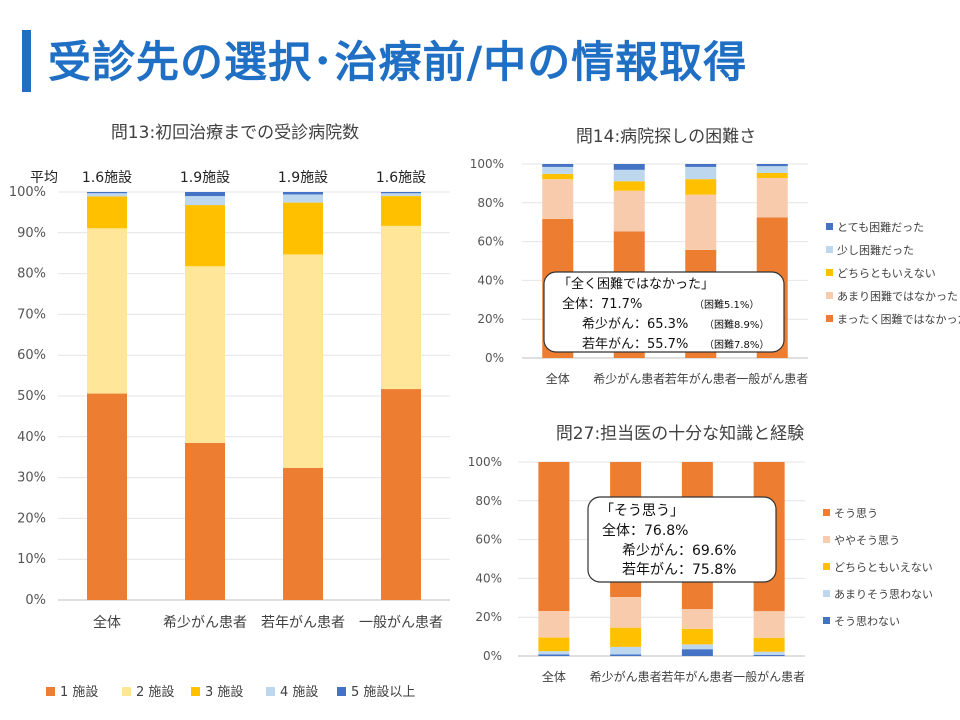 This screenshot has width=960, height=720. What do you see at coordinates (155, 692) in the screenshot?
I see `q13-legend-label: 2 施設` at bounding box center [155, 692].